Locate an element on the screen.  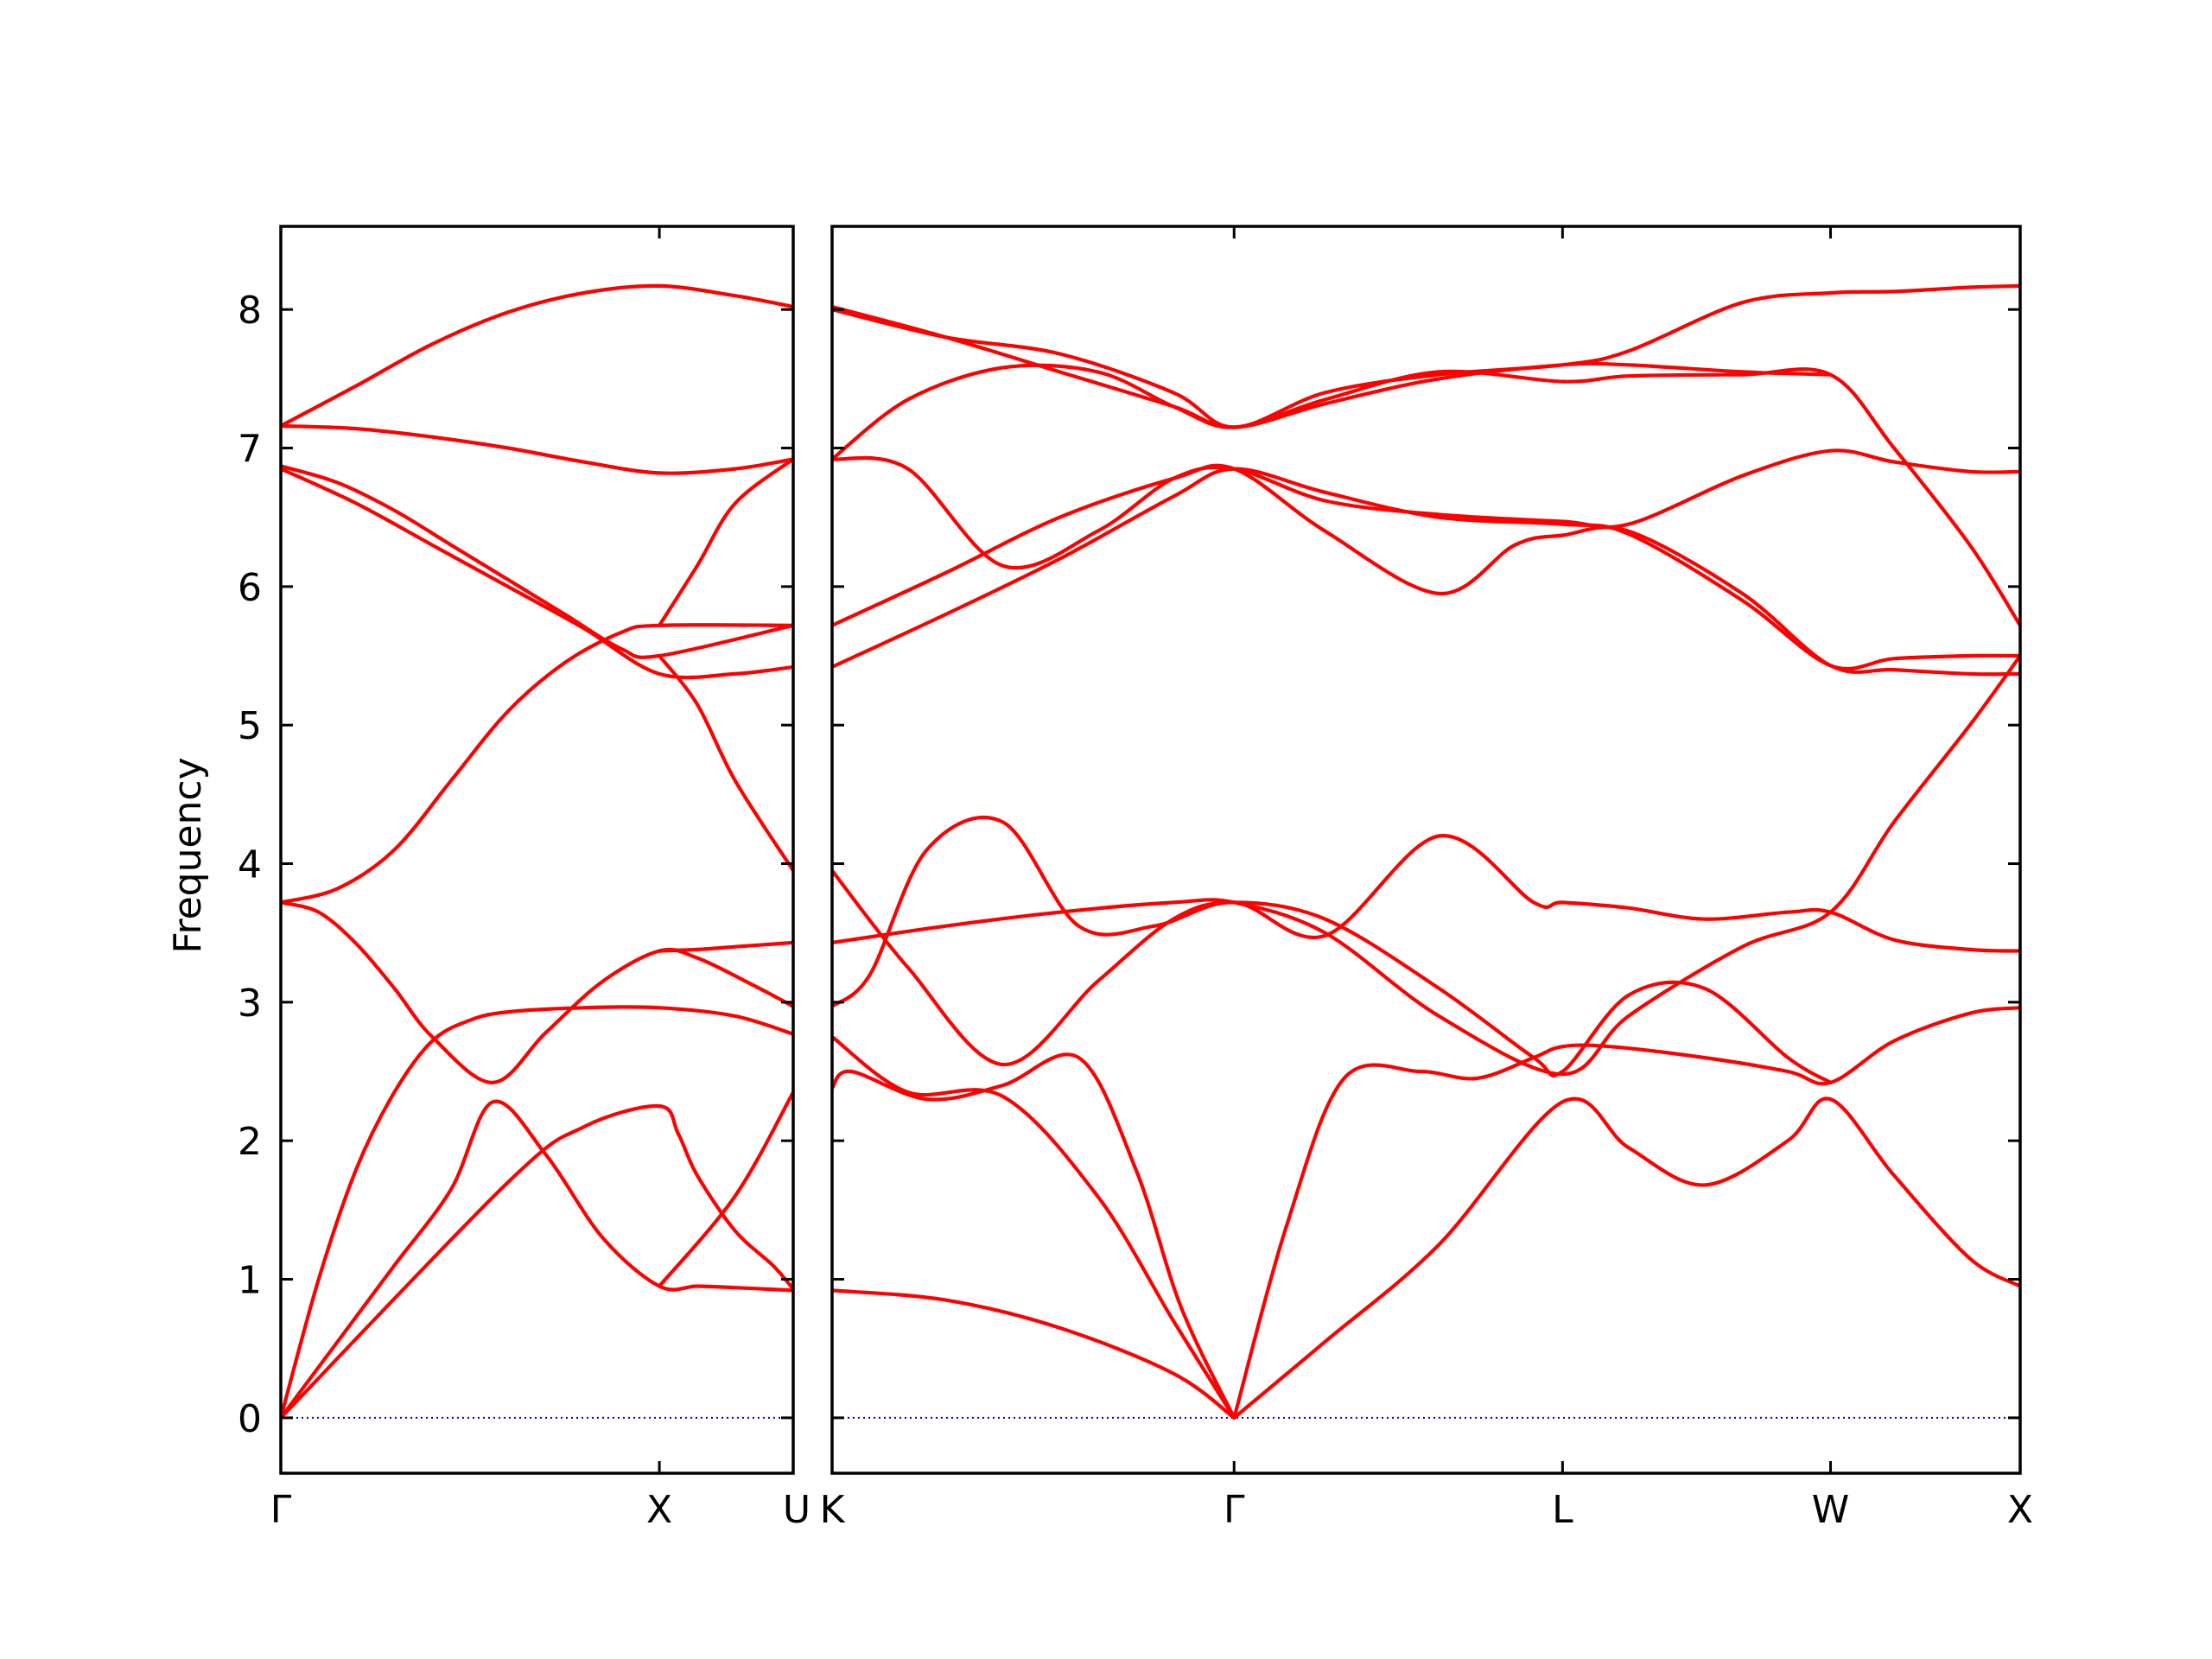
y-tick-label: 7 is located at coordinates (250, 450).